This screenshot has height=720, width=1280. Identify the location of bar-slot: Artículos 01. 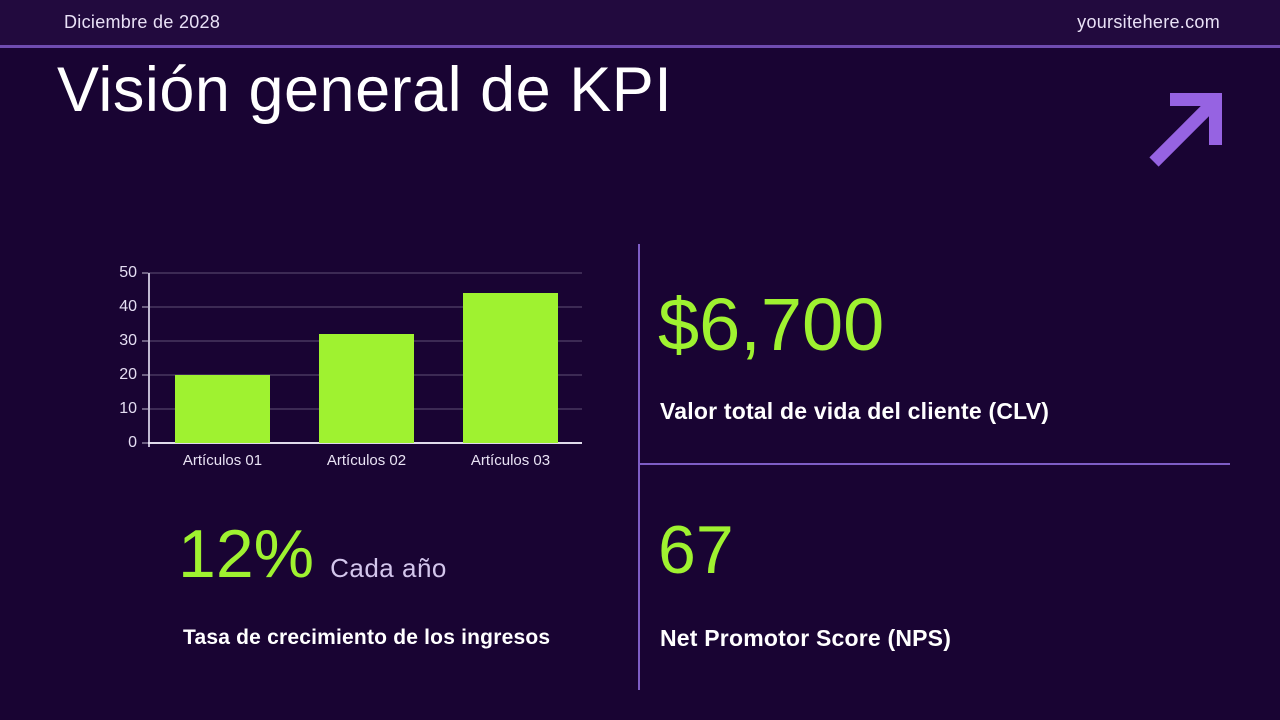
(222, 371).